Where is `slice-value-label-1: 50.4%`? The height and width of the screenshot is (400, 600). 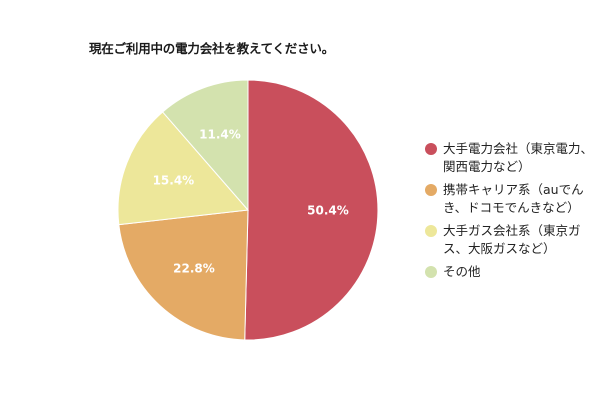
slice-value-label-1: 50.4% is located at coordinates (328, 211).